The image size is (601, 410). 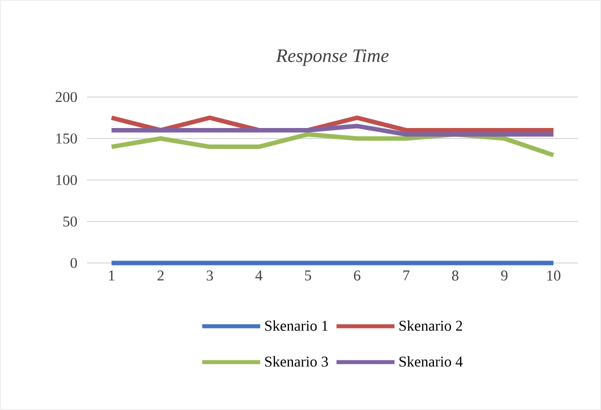 I want to click on x-tick-label: 4, so click(x=258, y=275).